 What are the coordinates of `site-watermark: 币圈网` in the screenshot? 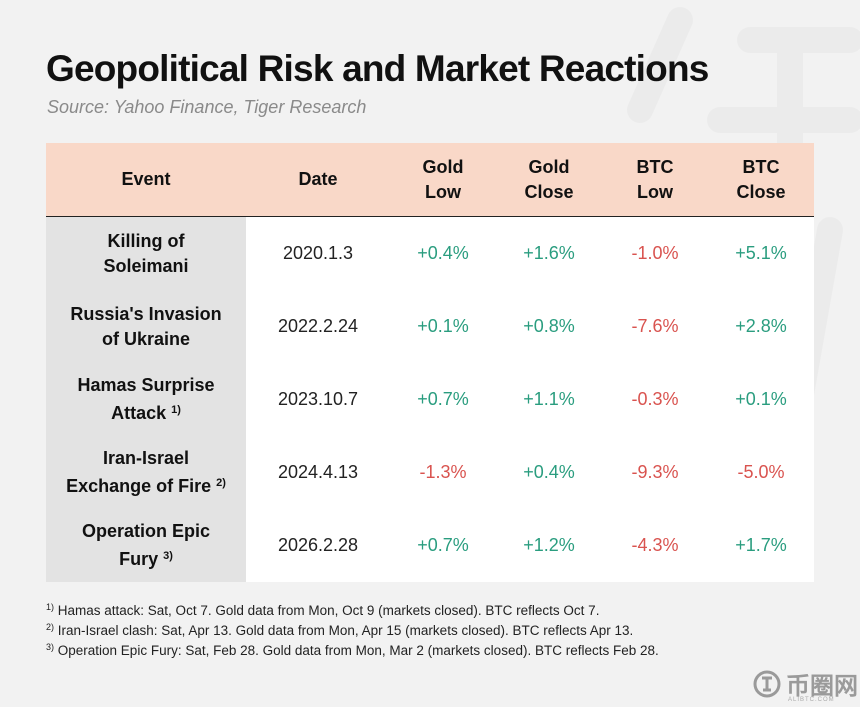 It's located at (805, 683).